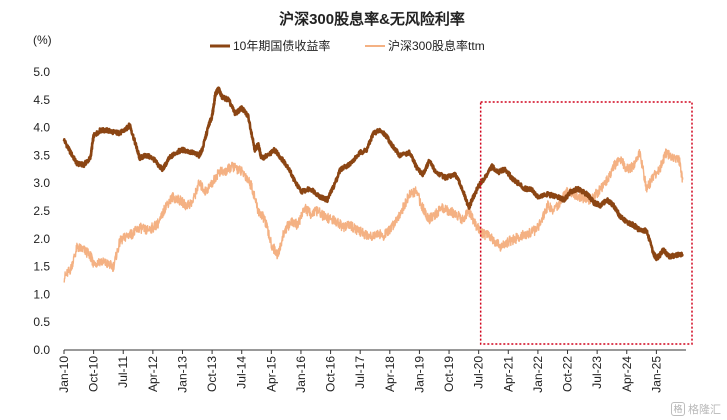  I want to click on x-tick-label: Jul-20, so click(479, 372).